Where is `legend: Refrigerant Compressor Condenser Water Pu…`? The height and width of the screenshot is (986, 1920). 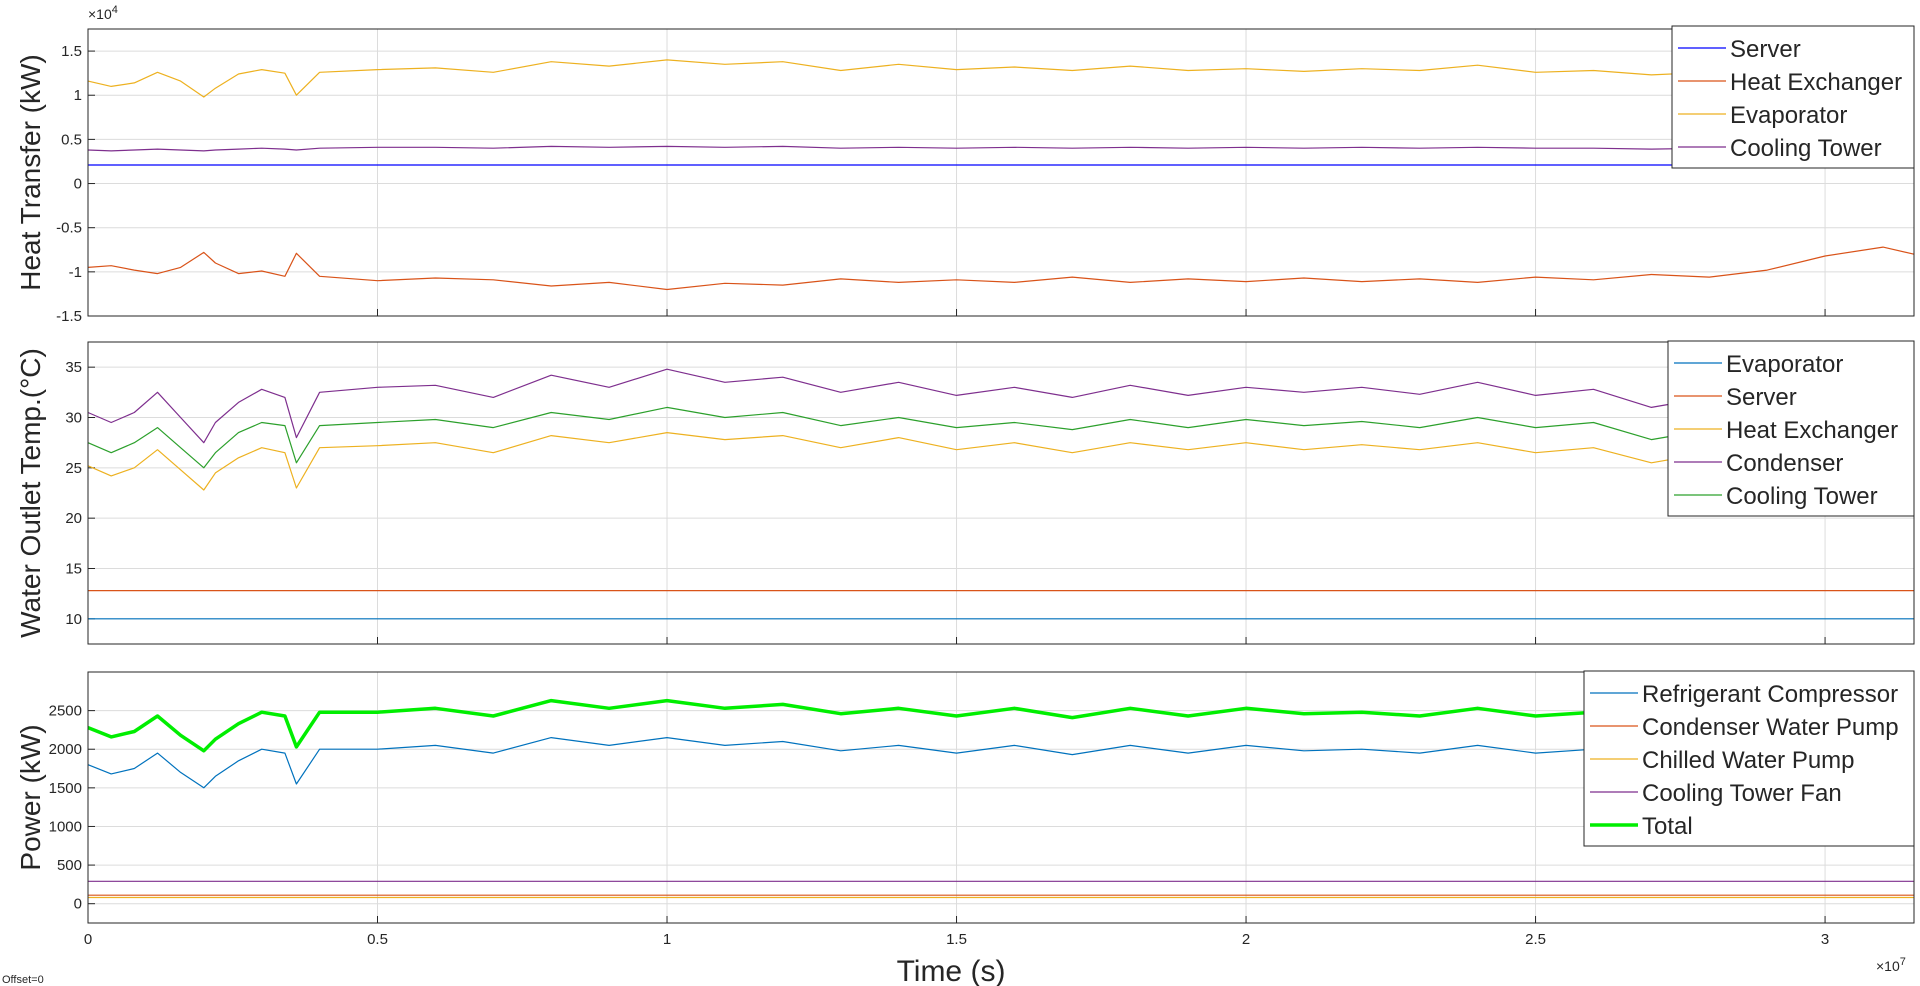
legend: Refrigerant Compressor Condenser Water Pu… is located at coordinates (1749, 758).